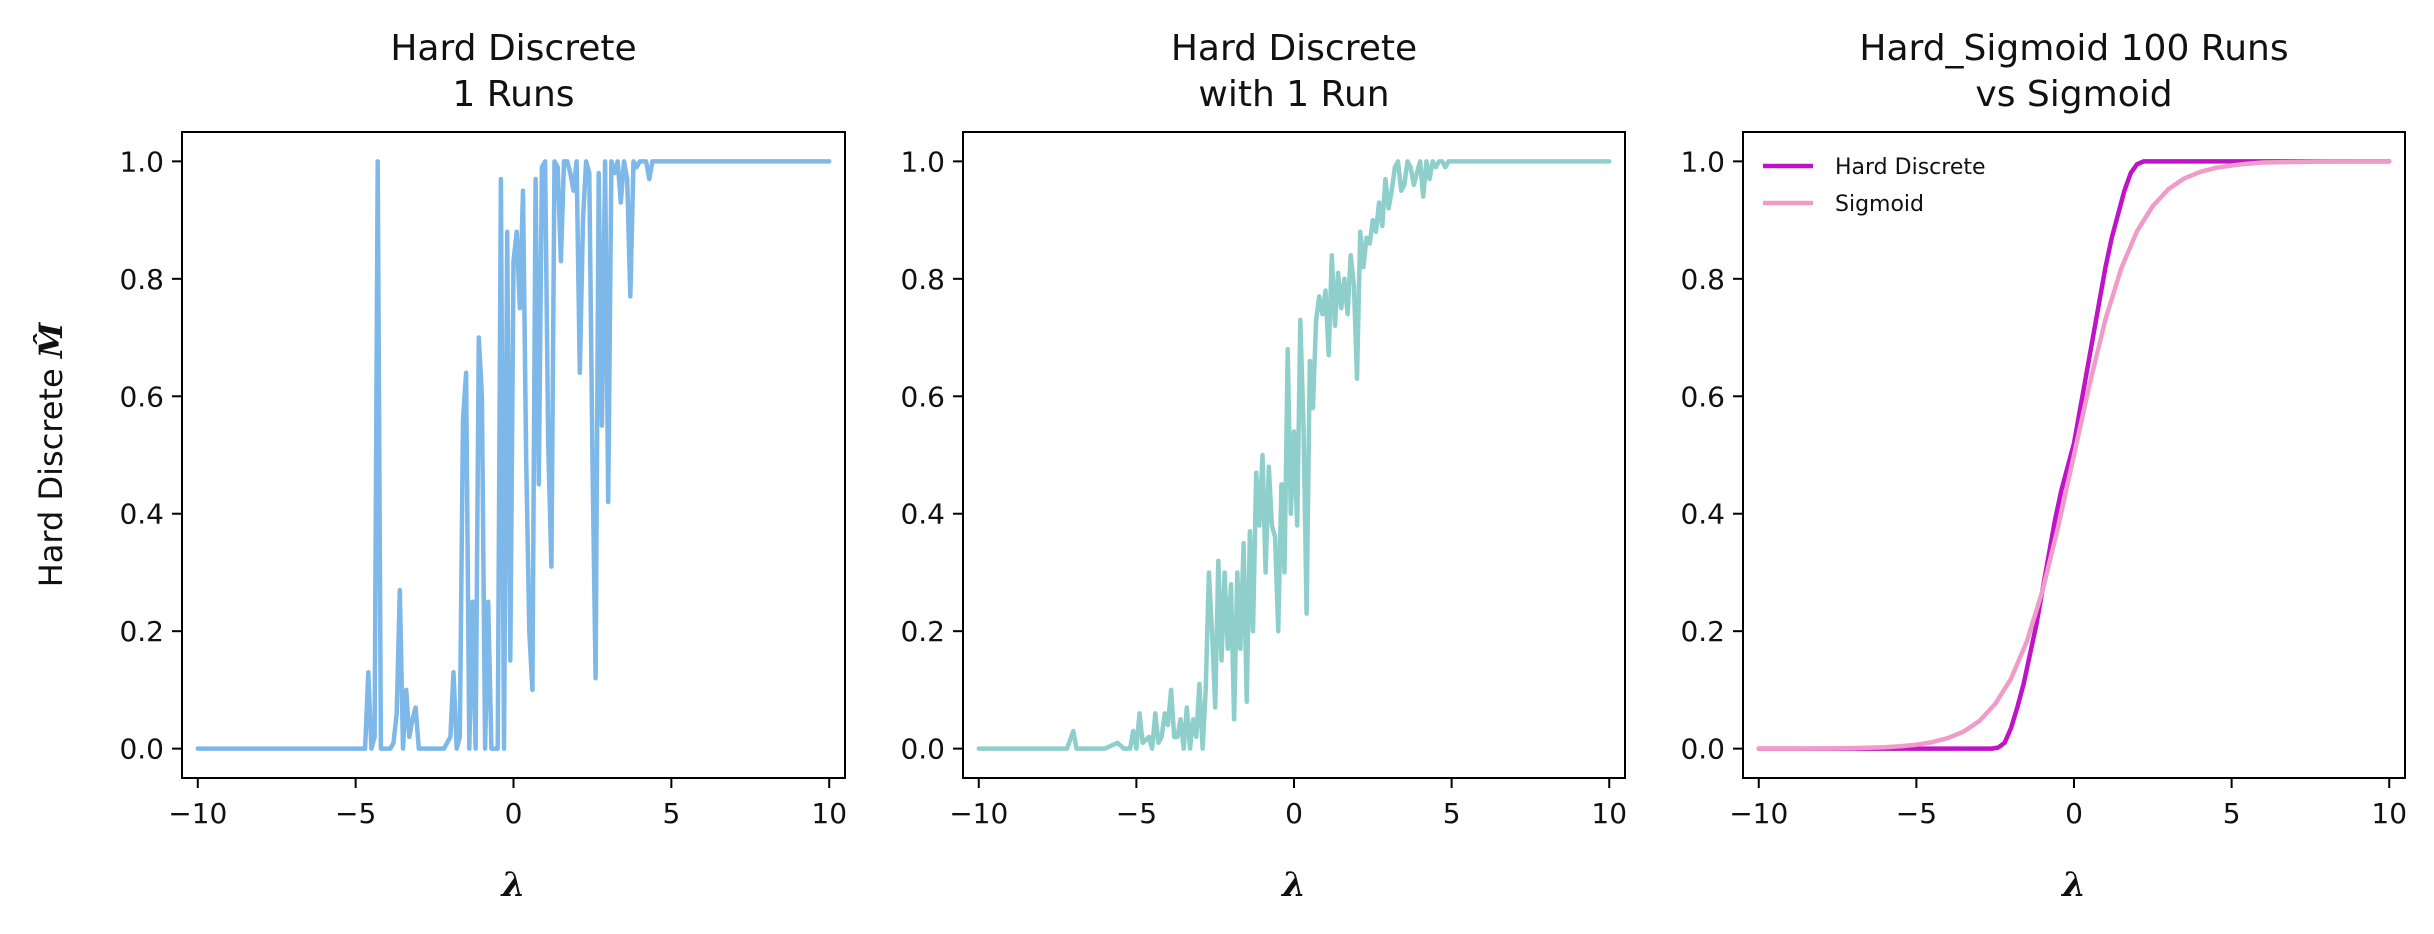 The height and width of the screenshot is (934, 2434). I want to click on chart-1-y-tick-label: 0.4, so click(141, 514).